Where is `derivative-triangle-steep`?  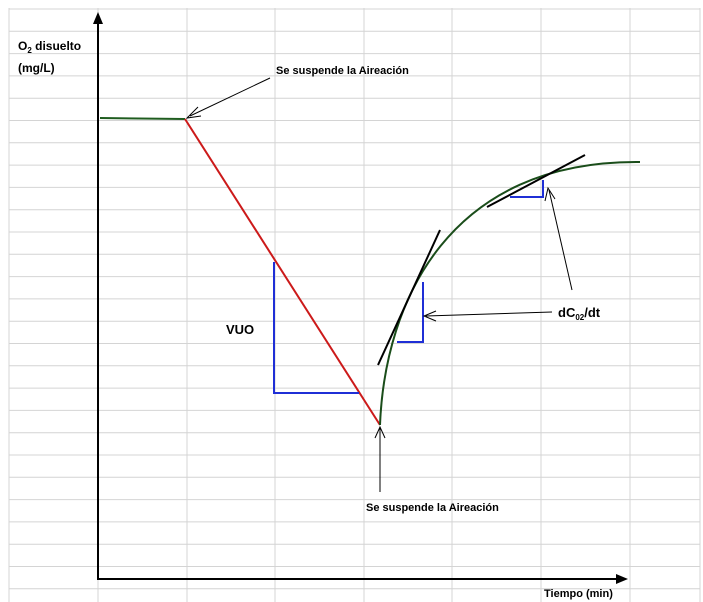
derivative-triangle-steep is located at coordinates (410, 312).